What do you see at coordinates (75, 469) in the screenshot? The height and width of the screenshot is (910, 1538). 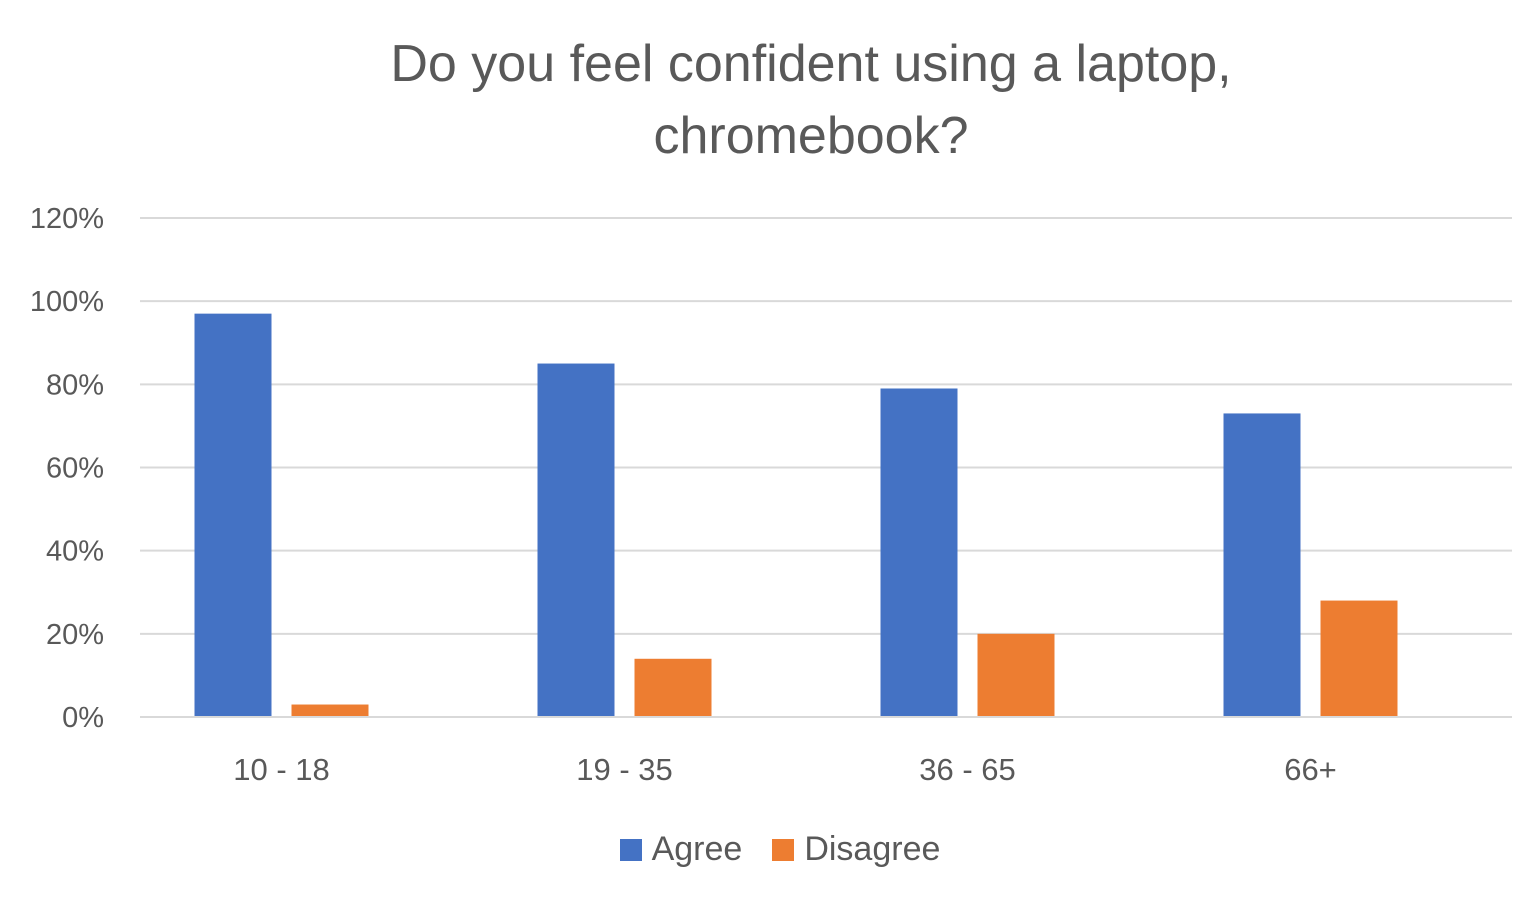 I see `y-tick-label: 60%` at bounding box center [75, 469].